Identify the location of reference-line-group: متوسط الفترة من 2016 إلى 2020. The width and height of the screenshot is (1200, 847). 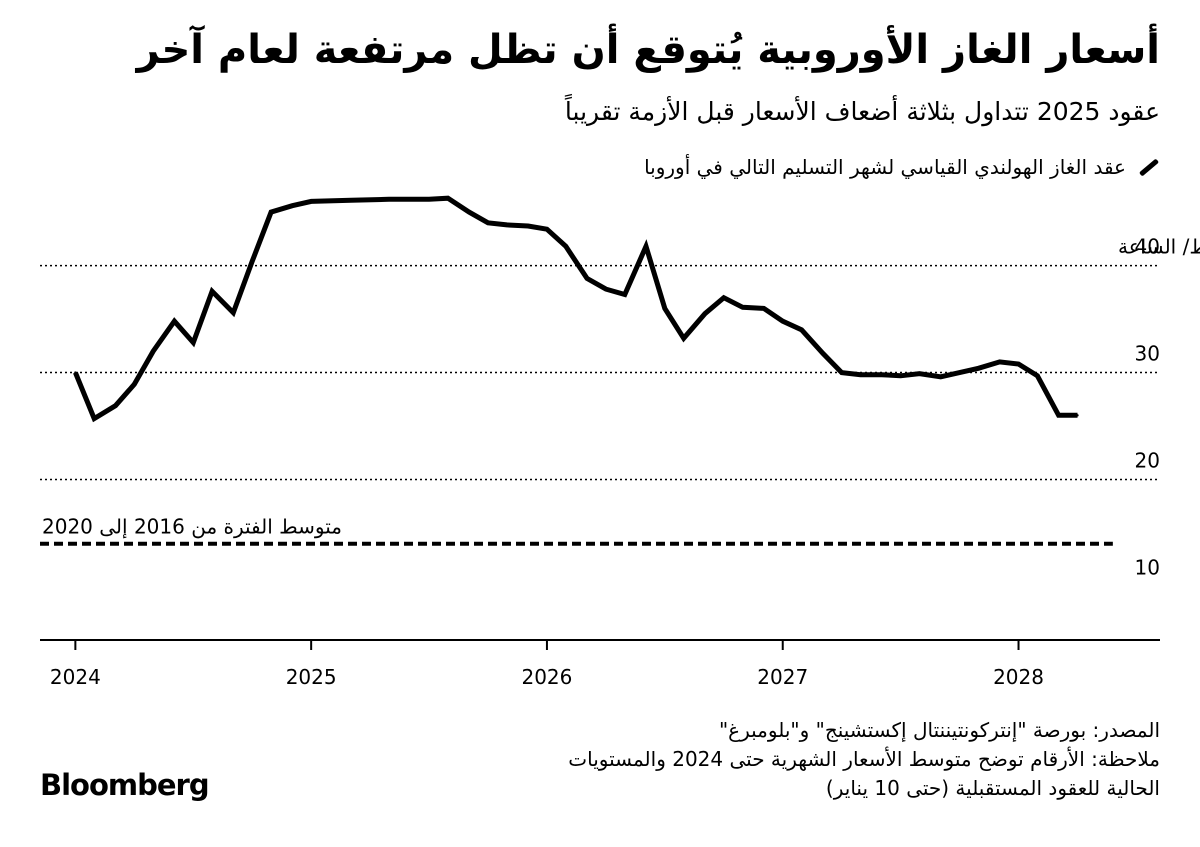
(576, 530).